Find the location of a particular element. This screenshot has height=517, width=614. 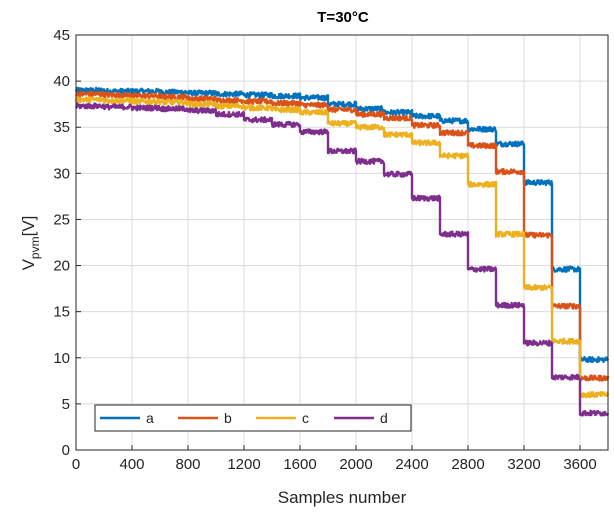

x-tick-label: 2800 is located at coordinates (467, 464).